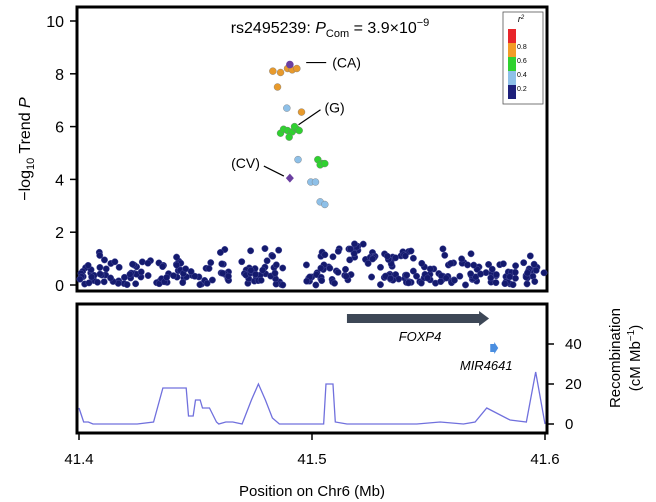  What do you see at coordinates (61, 154) in the screenshot?
I see `association-y-ticks: 0 2 4 6 8 10` at bounding box center [61, 154].